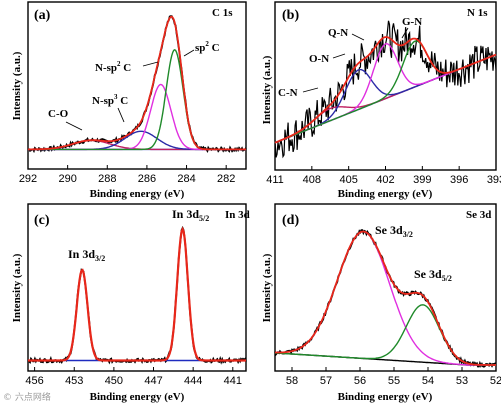 The width and height of the screenshot is (501, 408). Describe the element at coordinates (495, 381) in the screenshot. I see `x-tick-label: 52` at that location.